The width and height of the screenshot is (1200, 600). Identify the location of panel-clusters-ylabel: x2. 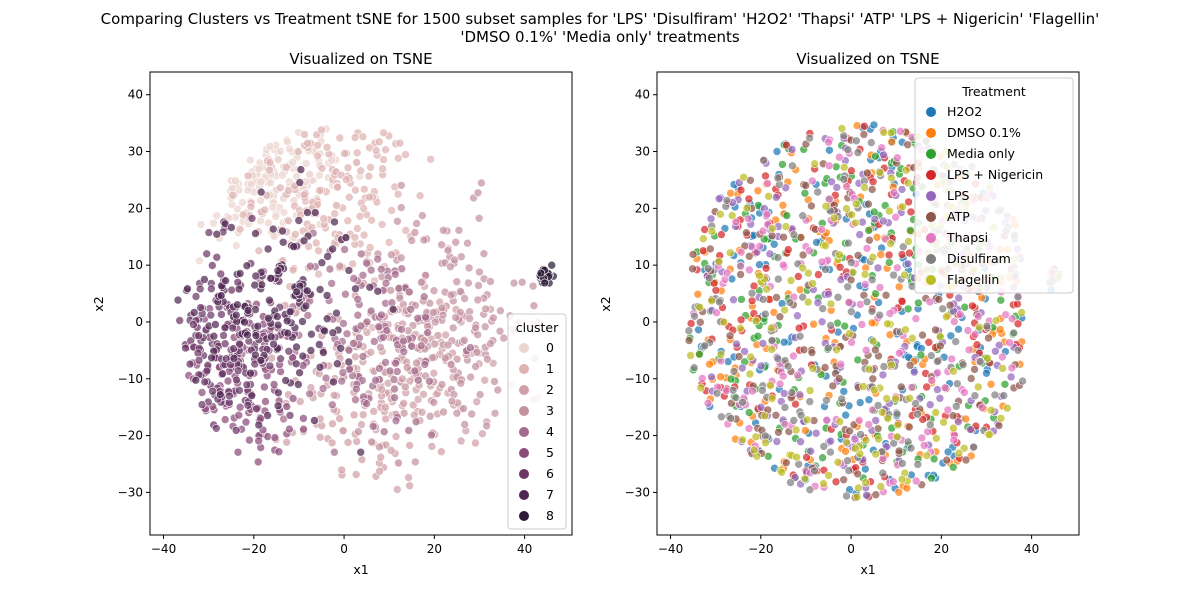
(98, 303).